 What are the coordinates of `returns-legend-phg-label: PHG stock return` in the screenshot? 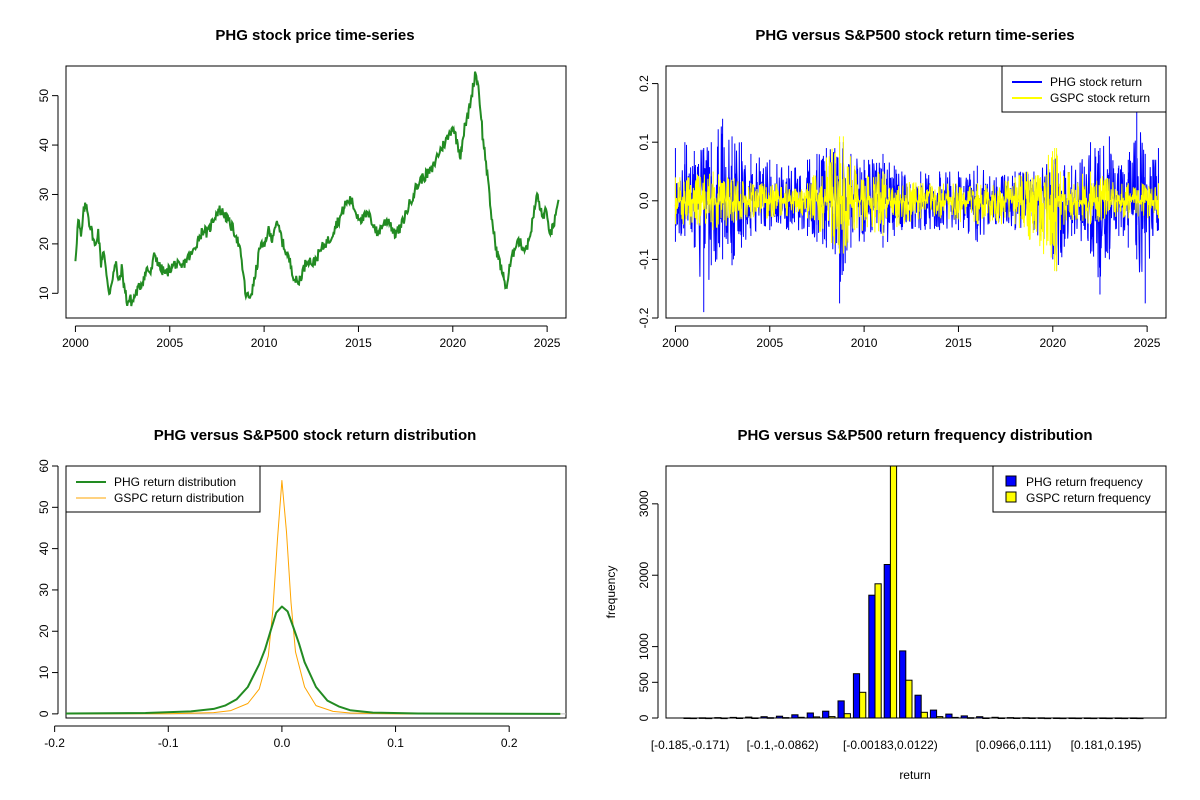 It's located at (1096, 82).